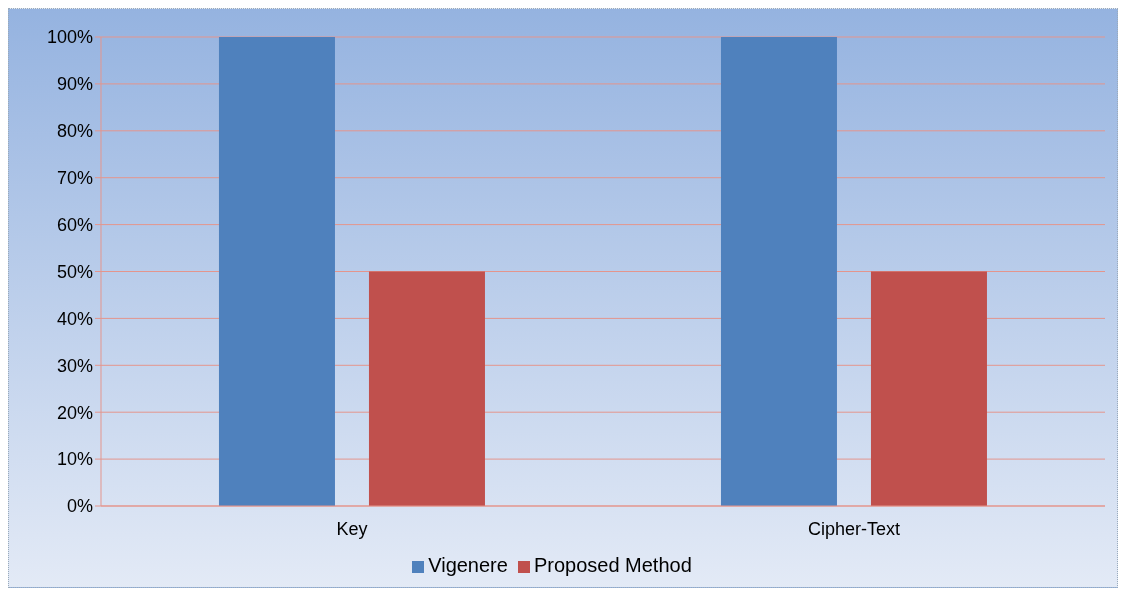  What do you see at coordinates (79, 506) in the screenshot?
I see `y-tick-label: 0%` at bounding box center [79, 506].